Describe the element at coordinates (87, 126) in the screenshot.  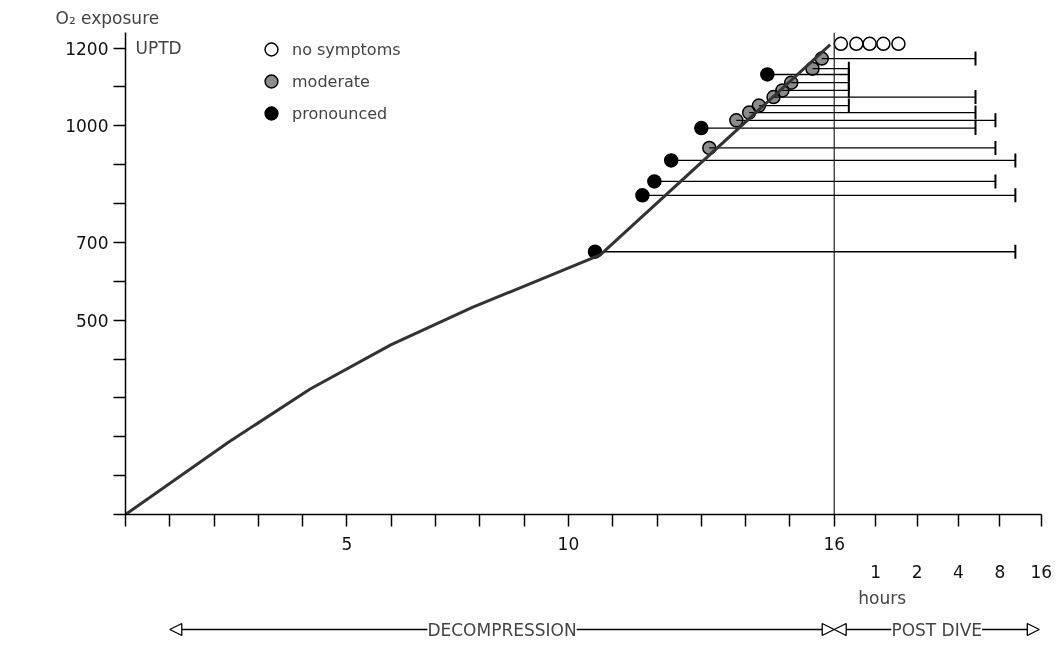
I see `y-tick-label: 1000` at that location.